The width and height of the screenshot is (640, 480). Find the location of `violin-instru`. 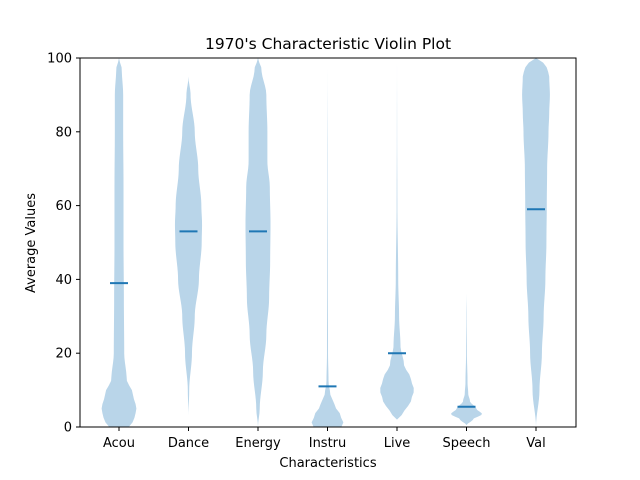

violin-instru is located at coordinates (327, 242).